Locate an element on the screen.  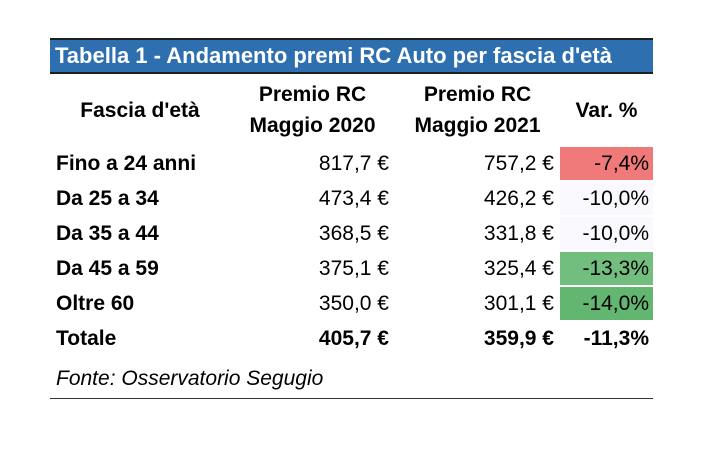
row-premio-2020: 473,4 € is located at coordinates (353, 198).